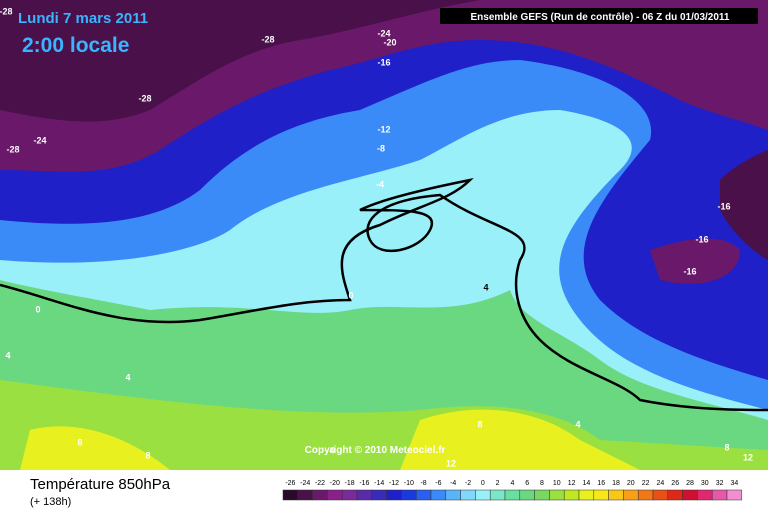 This screenshot has height=517, width=768. What do you see at coordinates (335, 483) in the screenshot?
I see `scale-label: -20` at bounding box center [335, 483].